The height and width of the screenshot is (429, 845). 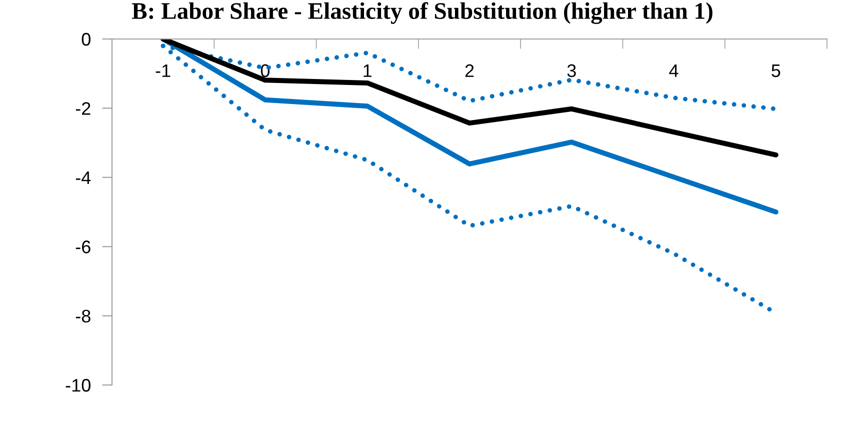 What do you see at coordinates (571, 71) in the screenshot?
I see `x-tick-label: 3` at bounding box center [571, 71].